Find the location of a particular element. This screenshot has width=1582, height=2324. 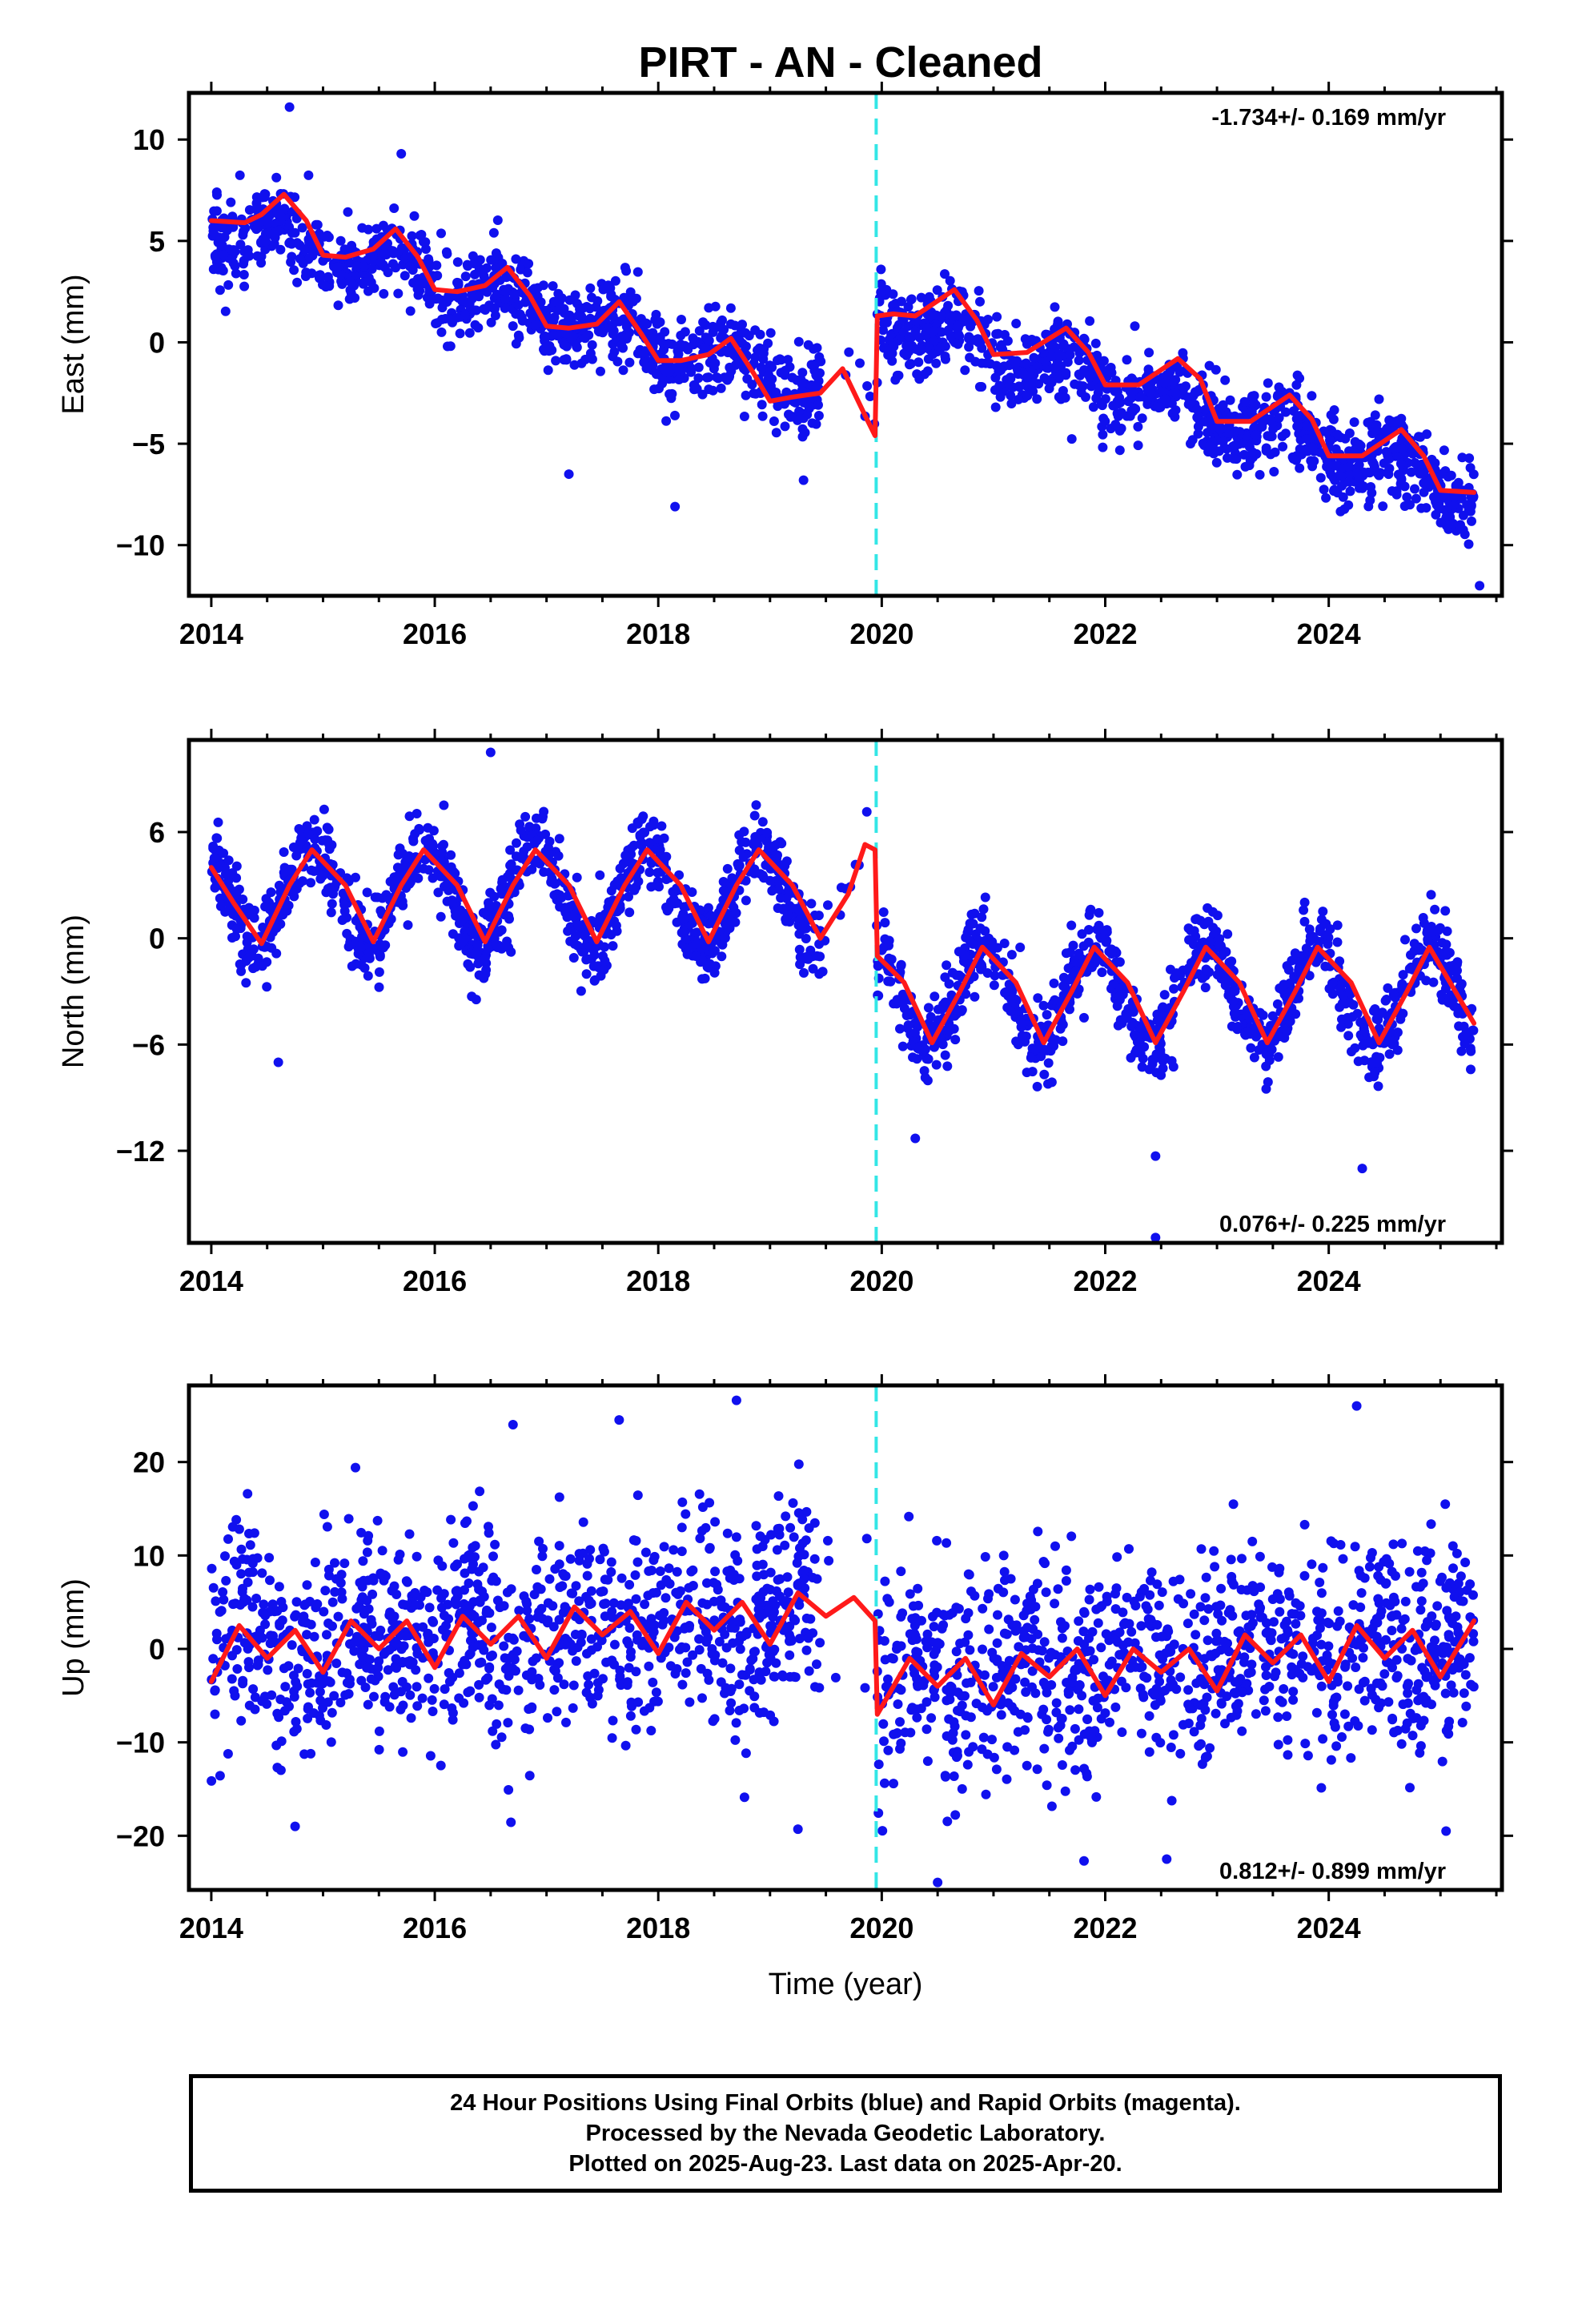

north-y-tick-label: −12 is located at coordinates (140, 1151).